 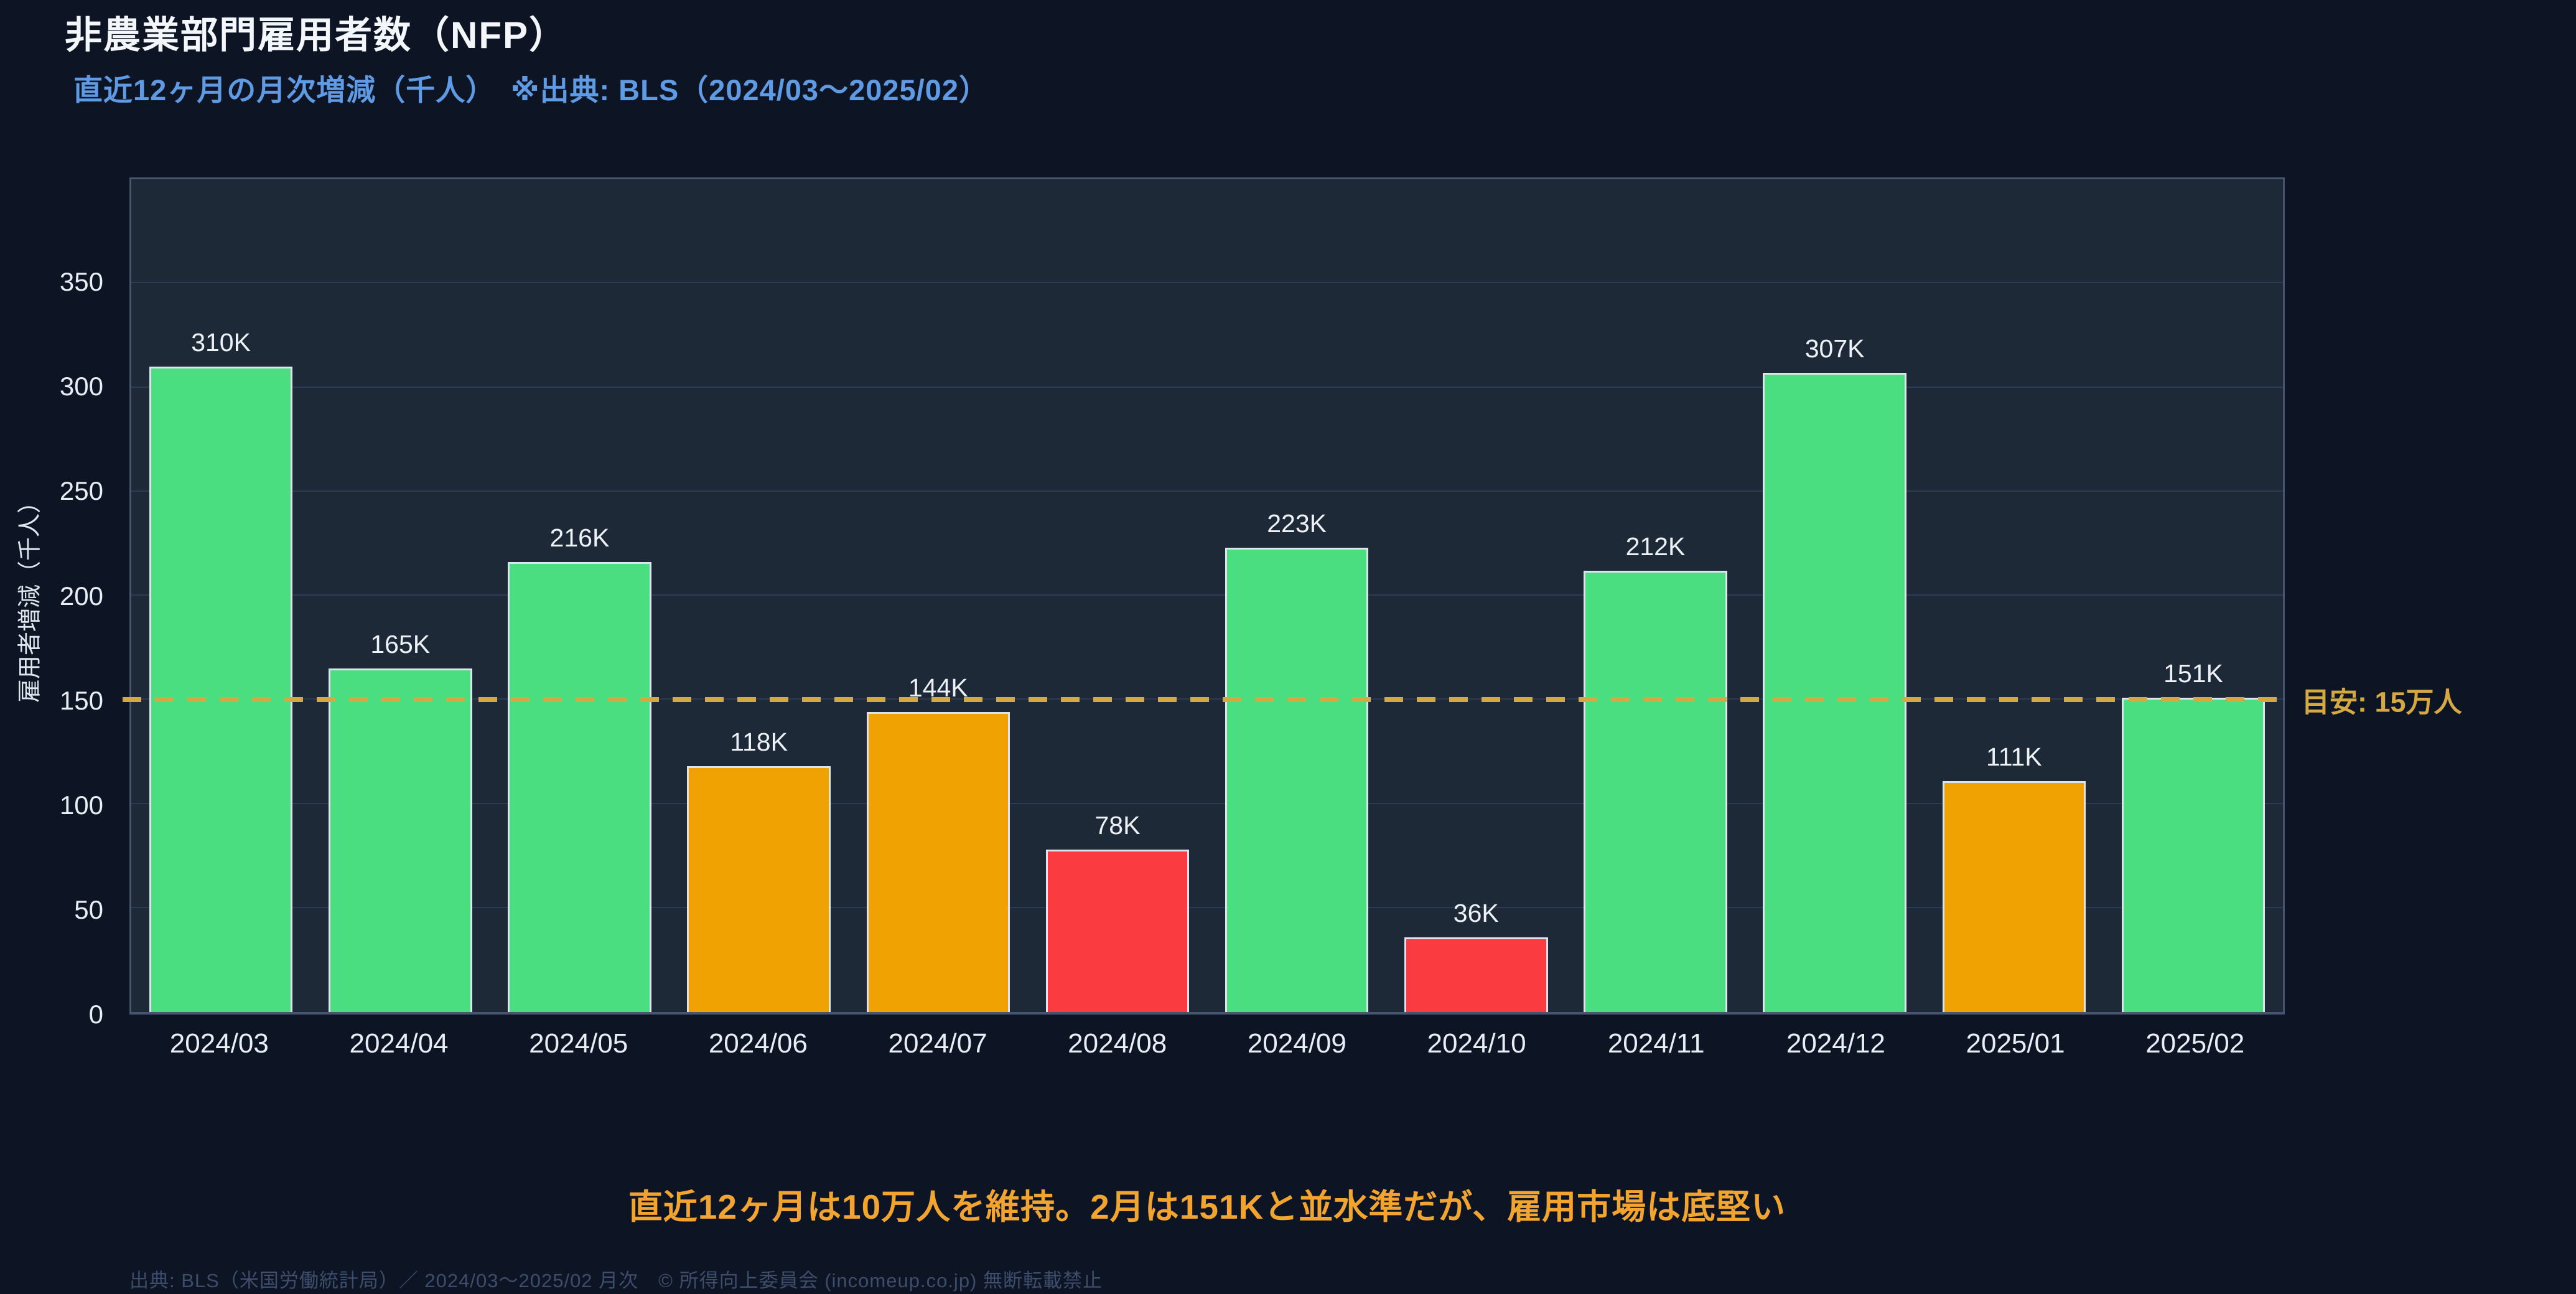 I want to click on bar-2024/05: 216K, so click(x=579, y=767).